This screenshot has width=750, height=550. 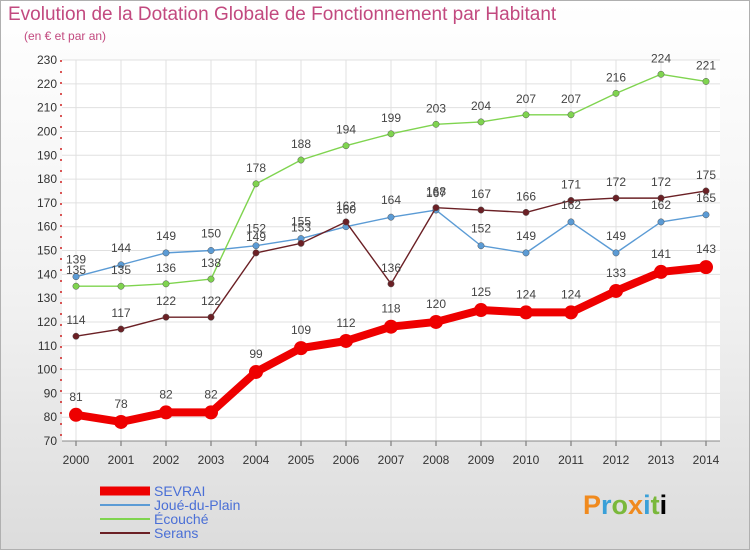 What do you see at coordinates (121, 404) in the screenshot?
I see `data-label: 78` at bounding box center [121, 404].